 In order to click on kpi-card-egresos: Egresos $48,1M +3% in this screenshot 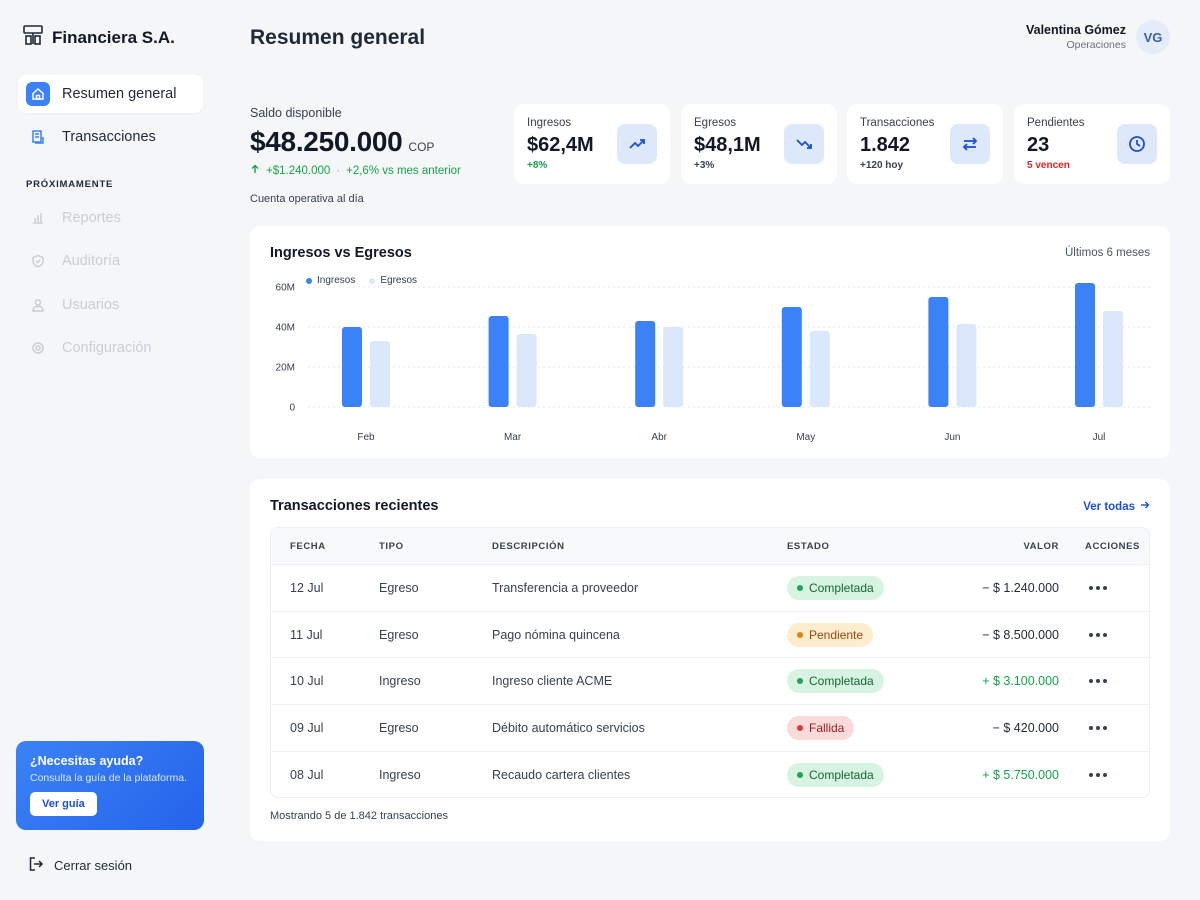, I will do `click(759, 144)`.